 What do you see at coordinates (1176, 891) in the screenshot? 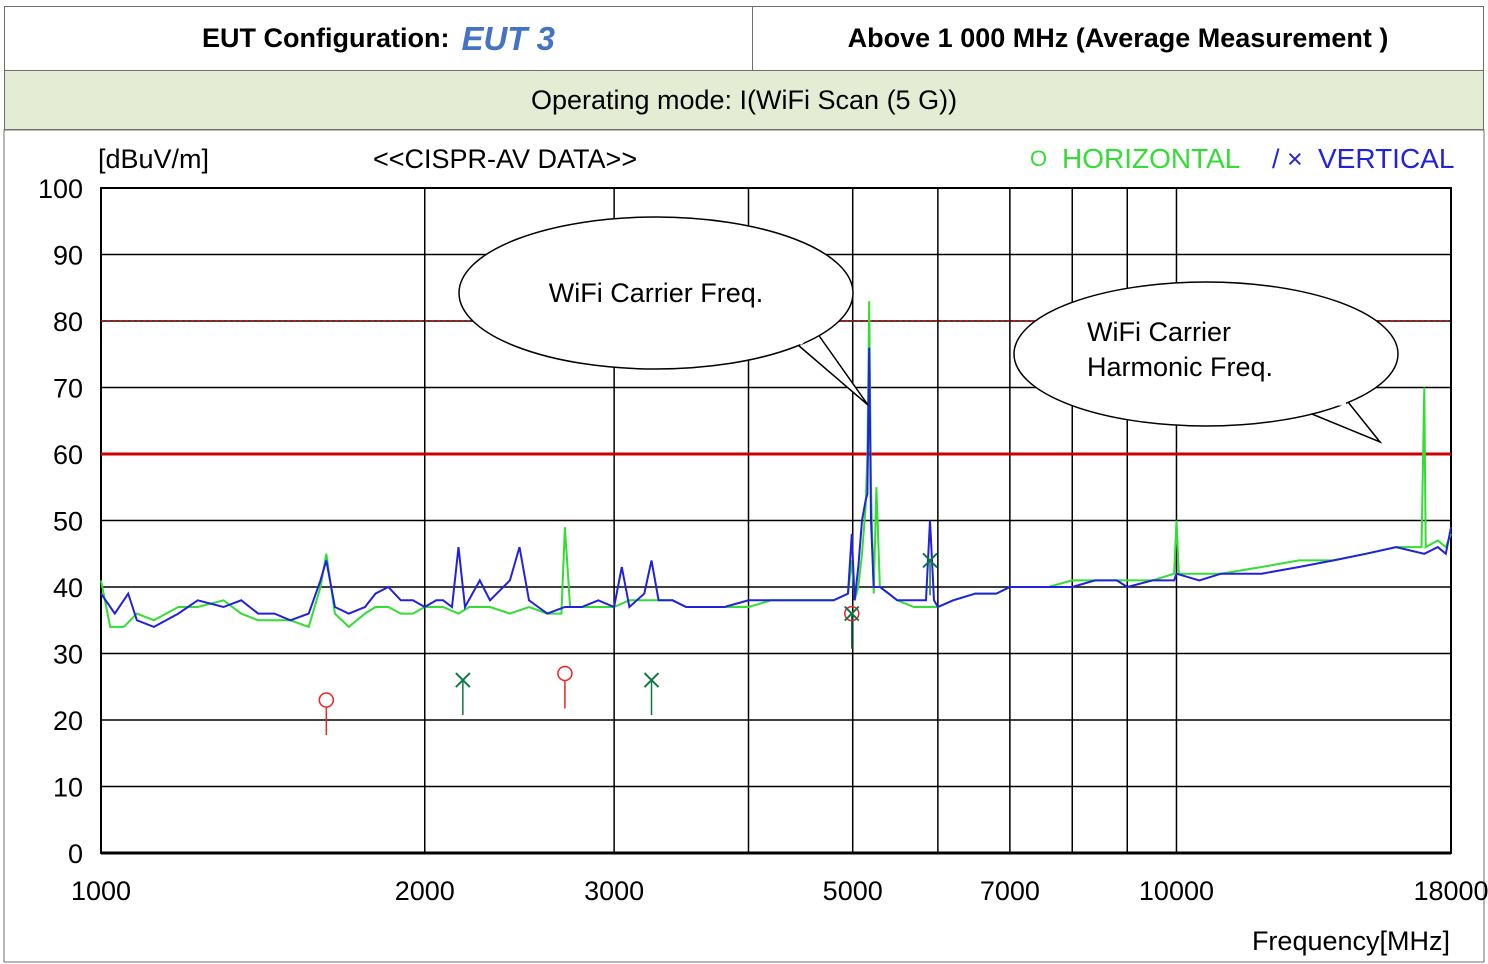
I see `x-tick-label: 10000` at bounding box center [1176, 891].